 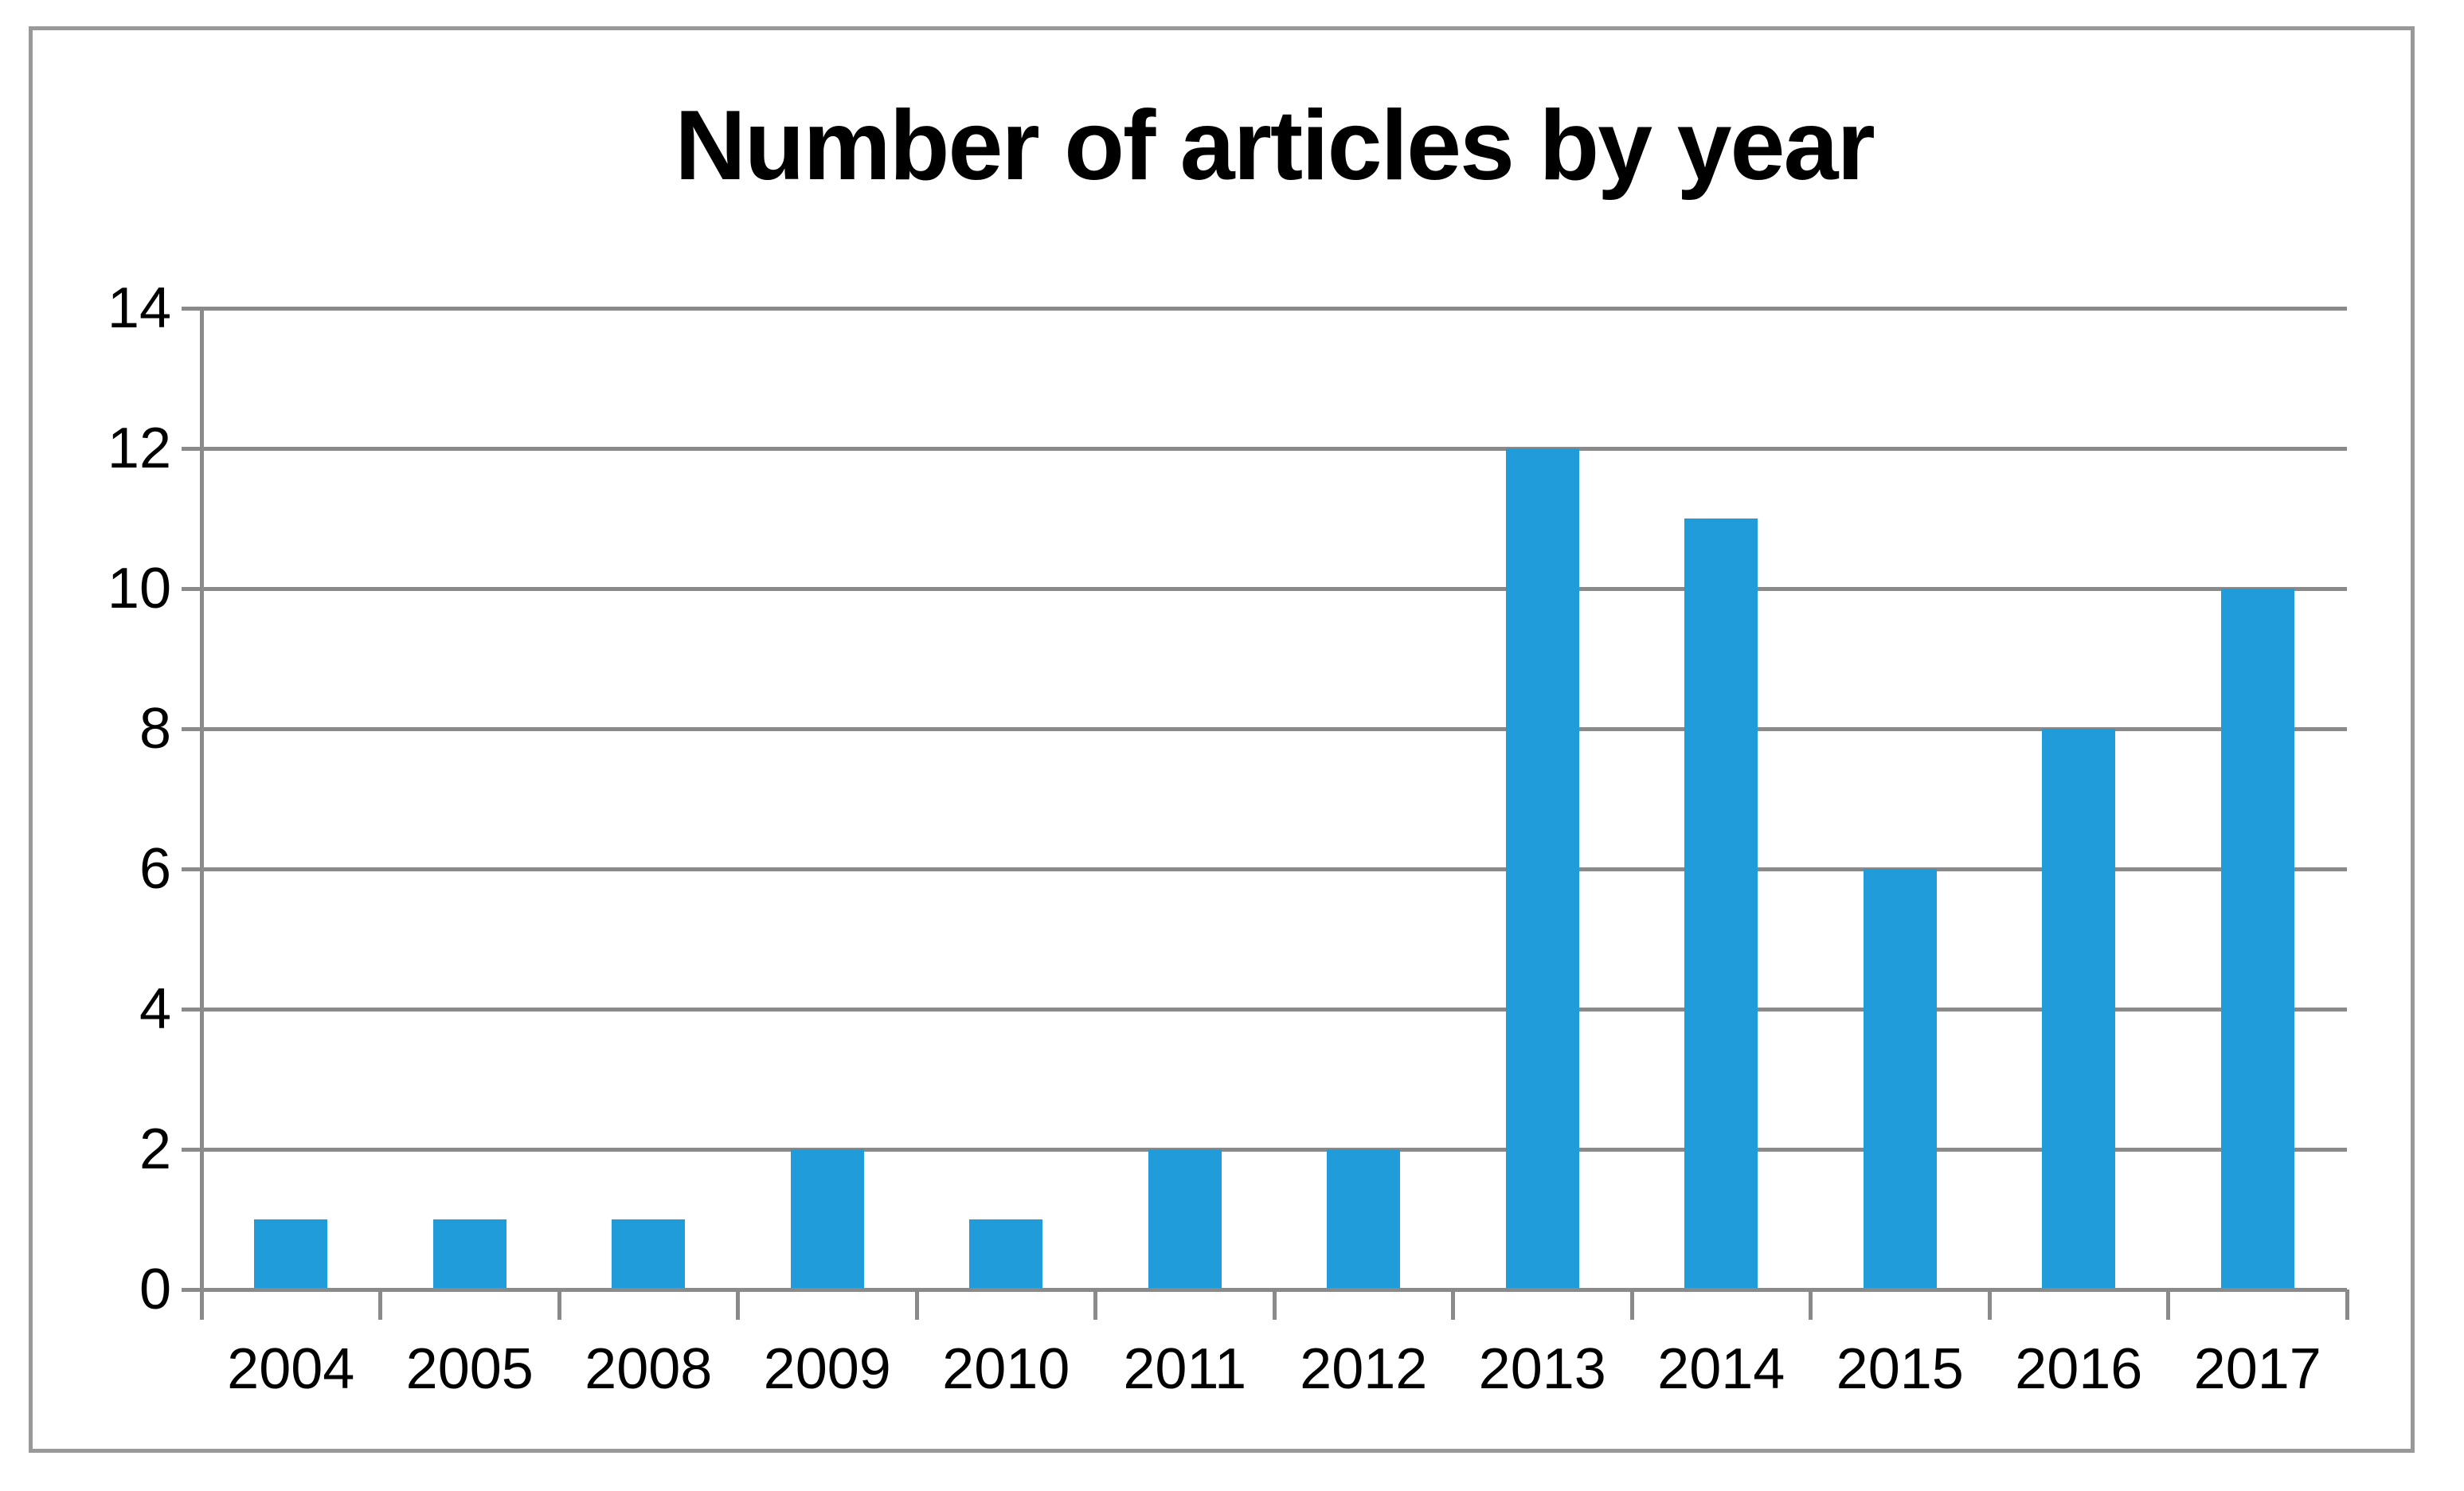 I want to click on x-tick-label-2010: 2010, so click(x=1006, y=1369).